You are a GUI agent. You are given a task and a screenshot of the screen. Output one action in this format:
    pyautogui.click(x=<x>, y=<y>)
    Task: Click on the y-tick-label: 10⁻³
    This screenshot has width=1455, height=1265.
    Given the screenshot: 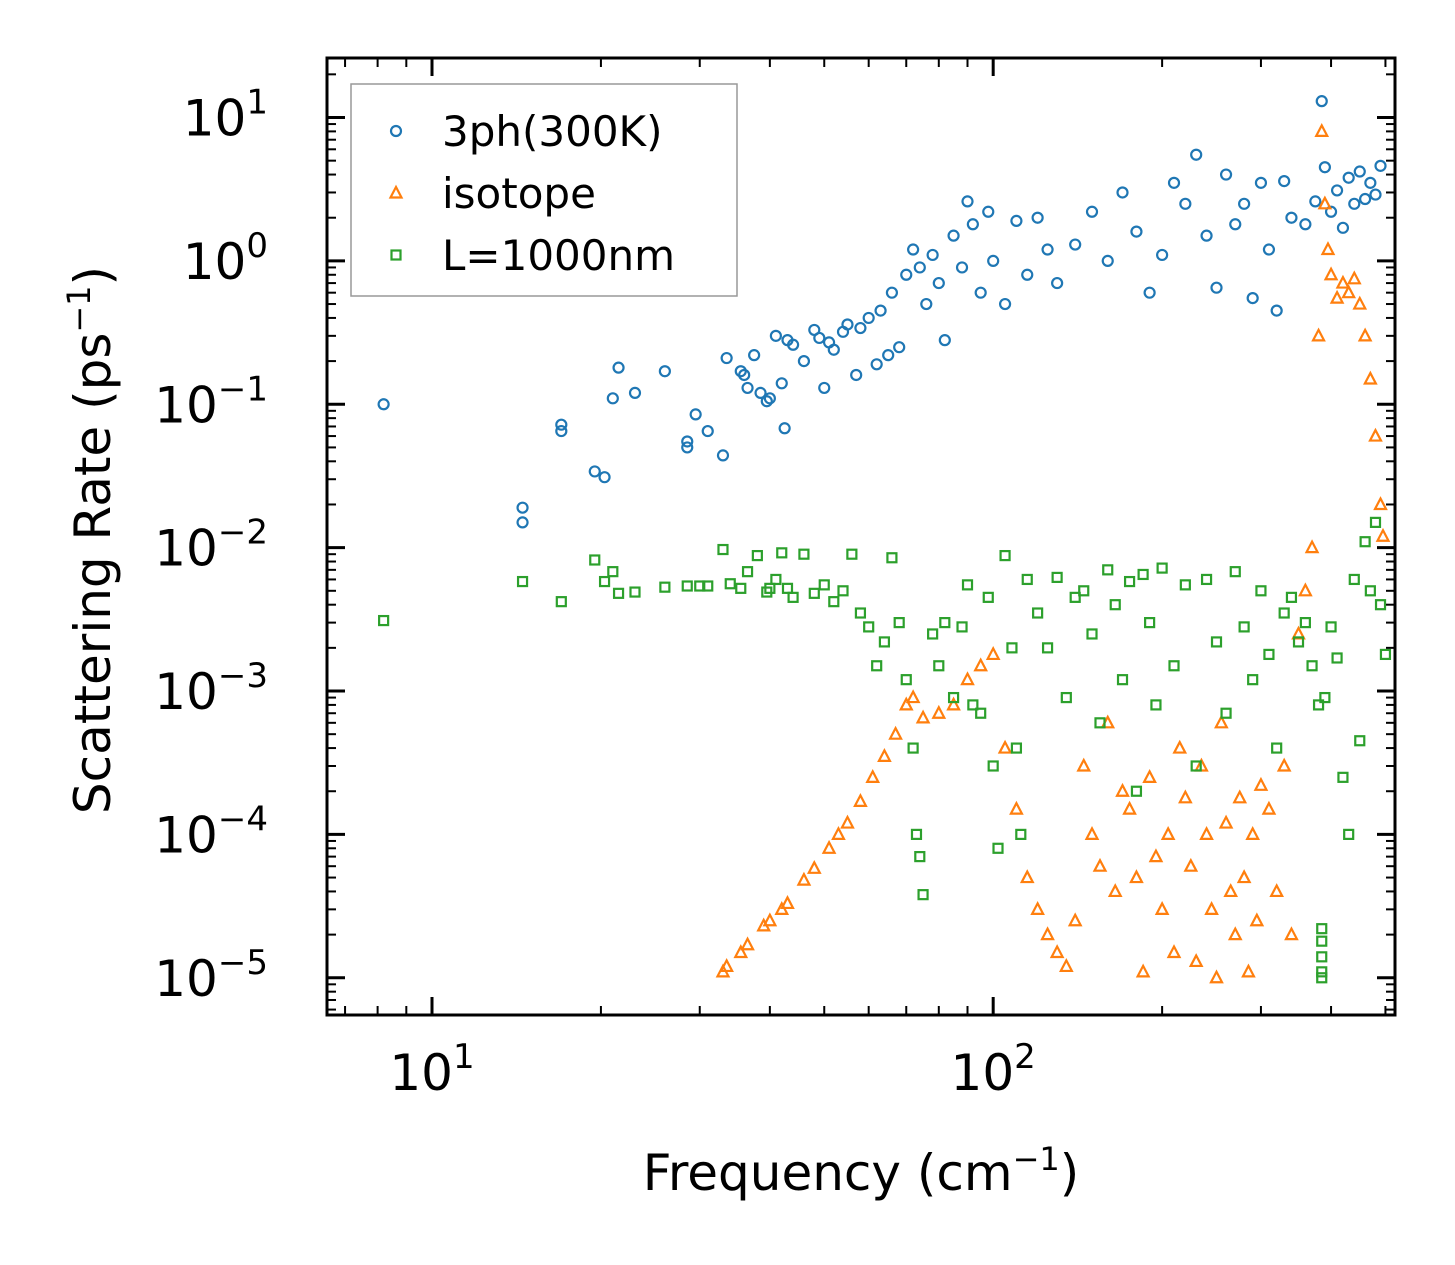 What is the action you would take?
    pyautogui.click(x=211, y=688)
    